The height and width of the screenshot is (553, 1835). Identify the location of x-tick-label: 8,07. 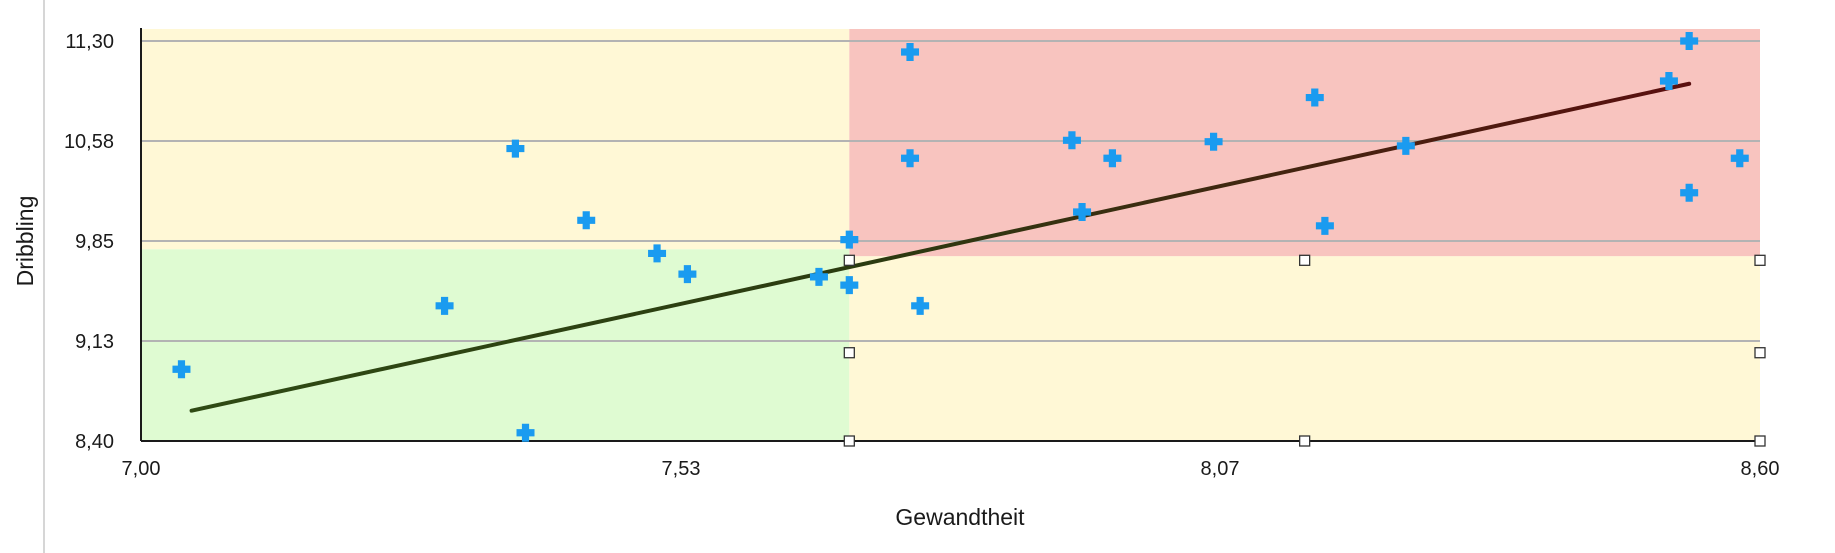
(1220, 469).